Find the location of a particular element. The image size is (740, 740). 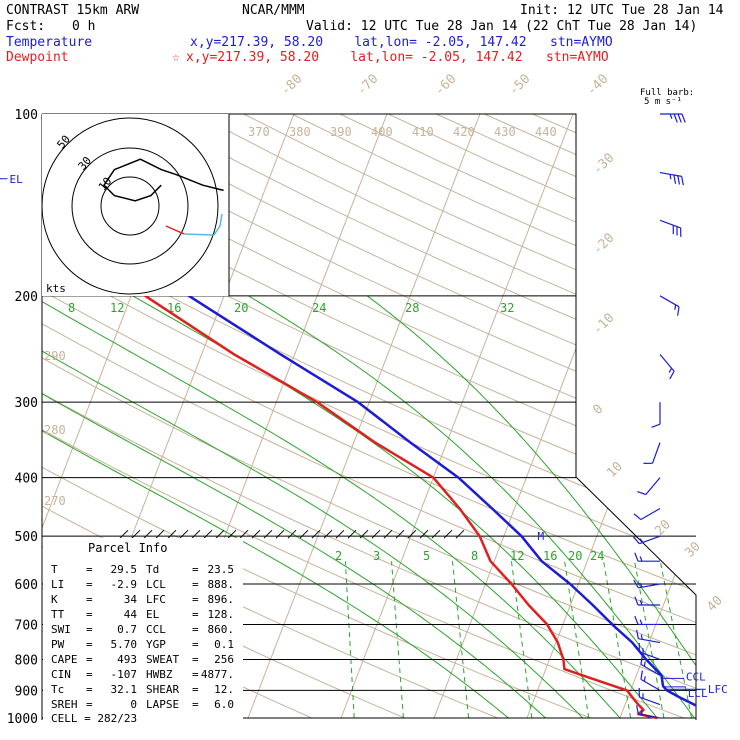

isotherm-line is located at coordinates (7, 416).